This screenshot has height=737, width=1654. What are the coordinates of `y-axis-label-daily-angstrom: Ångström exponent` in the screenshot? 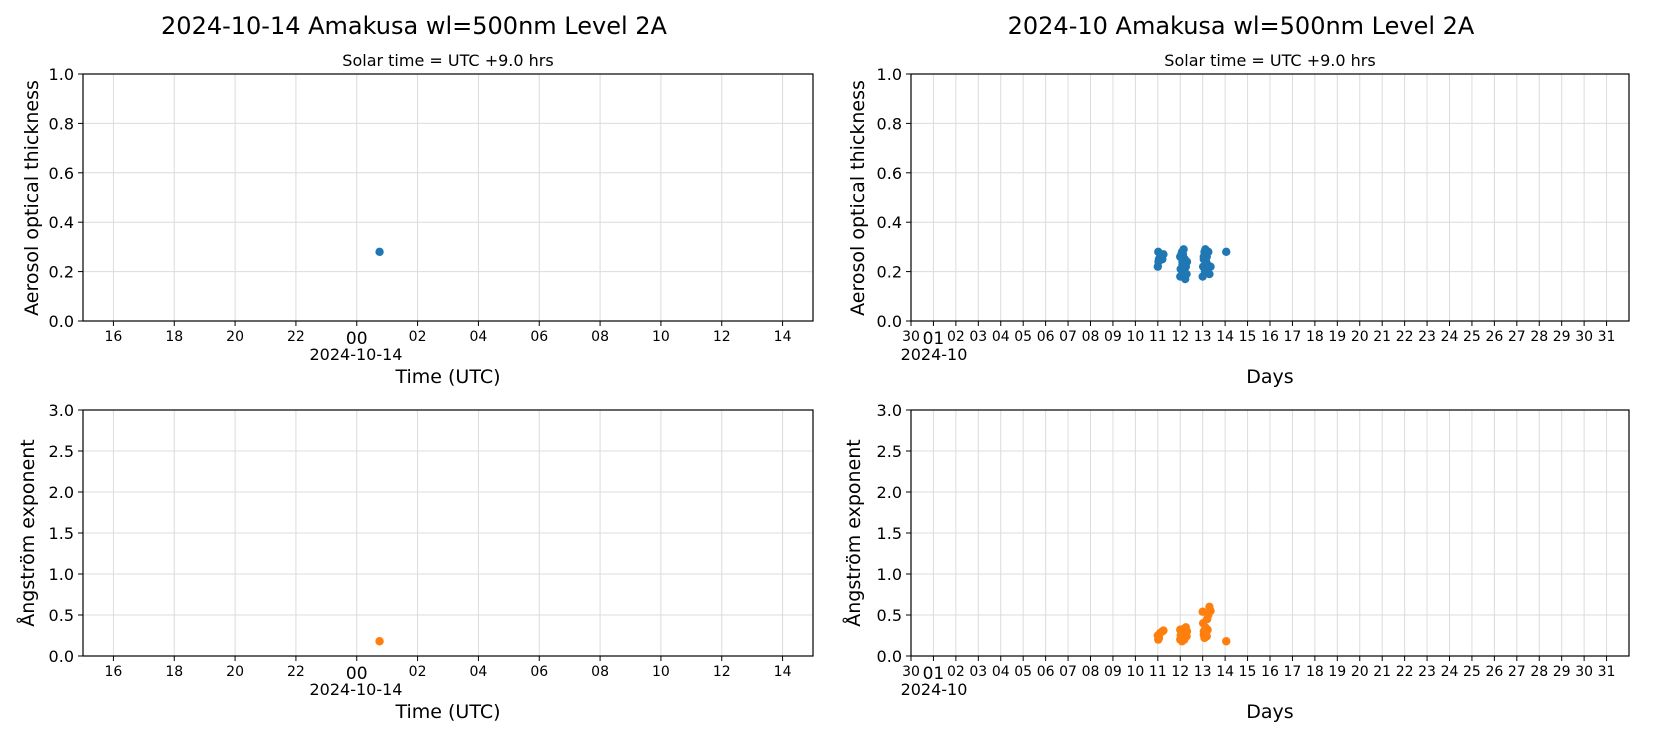 It's located at (27, 533).